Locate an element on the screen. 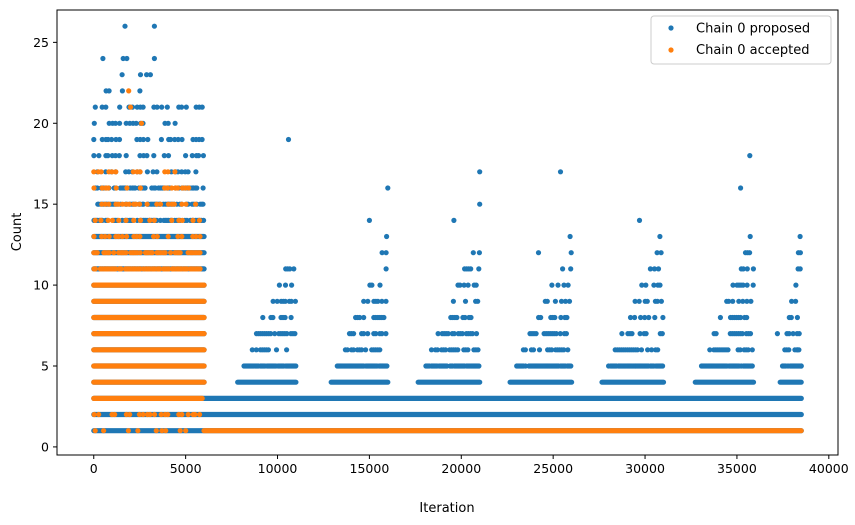  y-axis-label: Count is located at coordinates (17, 232).